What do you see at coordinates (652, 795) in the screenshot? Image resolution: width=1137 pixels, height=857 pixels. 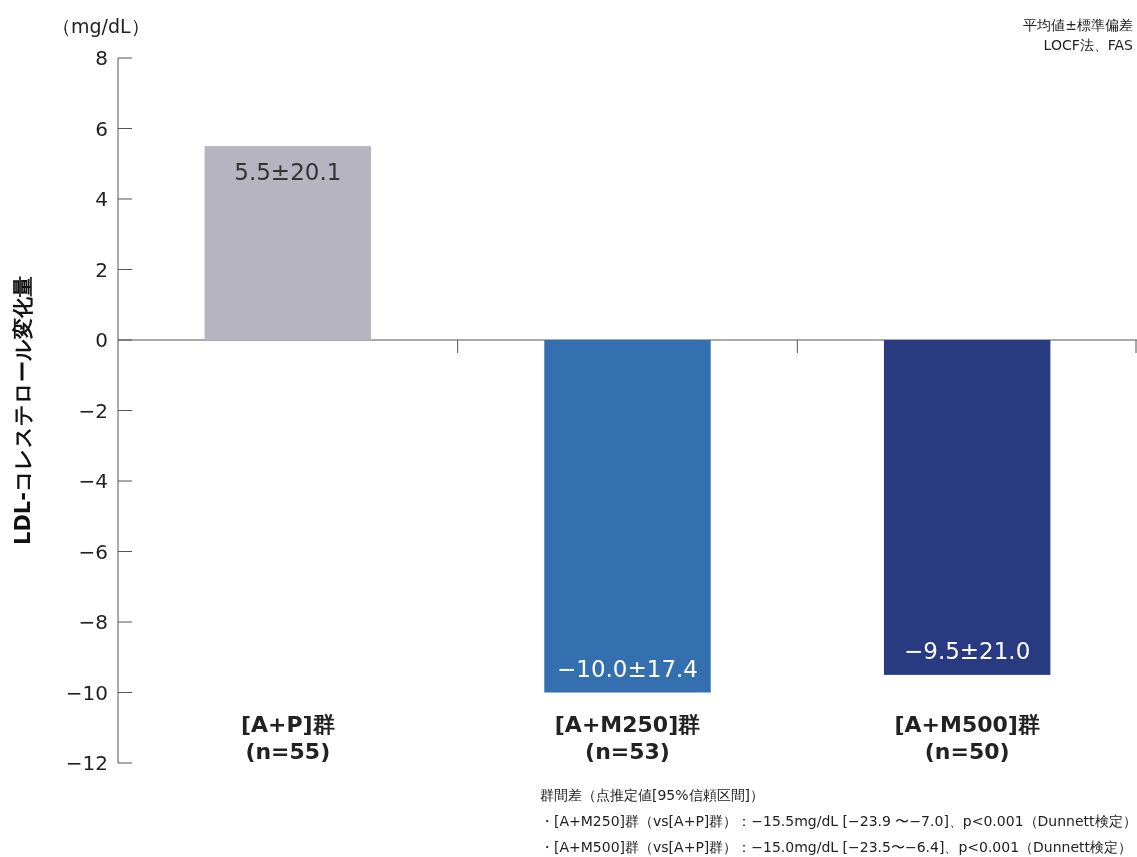 I see `text: 群間差（点推定値[95%信頼区間]）` at bounding box center [652, 795].